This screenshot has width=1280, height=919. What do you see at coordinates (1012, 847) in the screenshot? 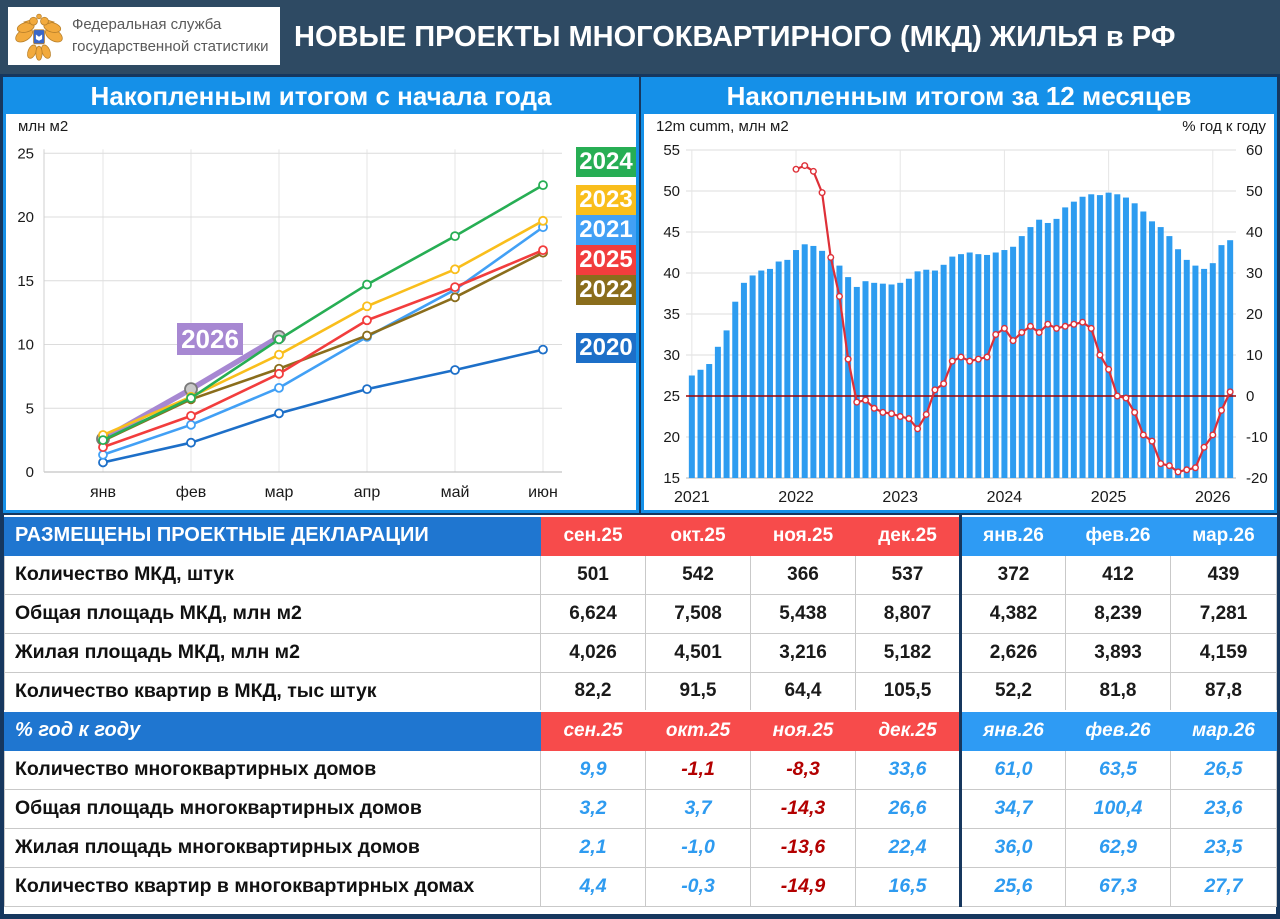
I see `yoy-value-cell: 36,0` at bounding box center [1012, 847].